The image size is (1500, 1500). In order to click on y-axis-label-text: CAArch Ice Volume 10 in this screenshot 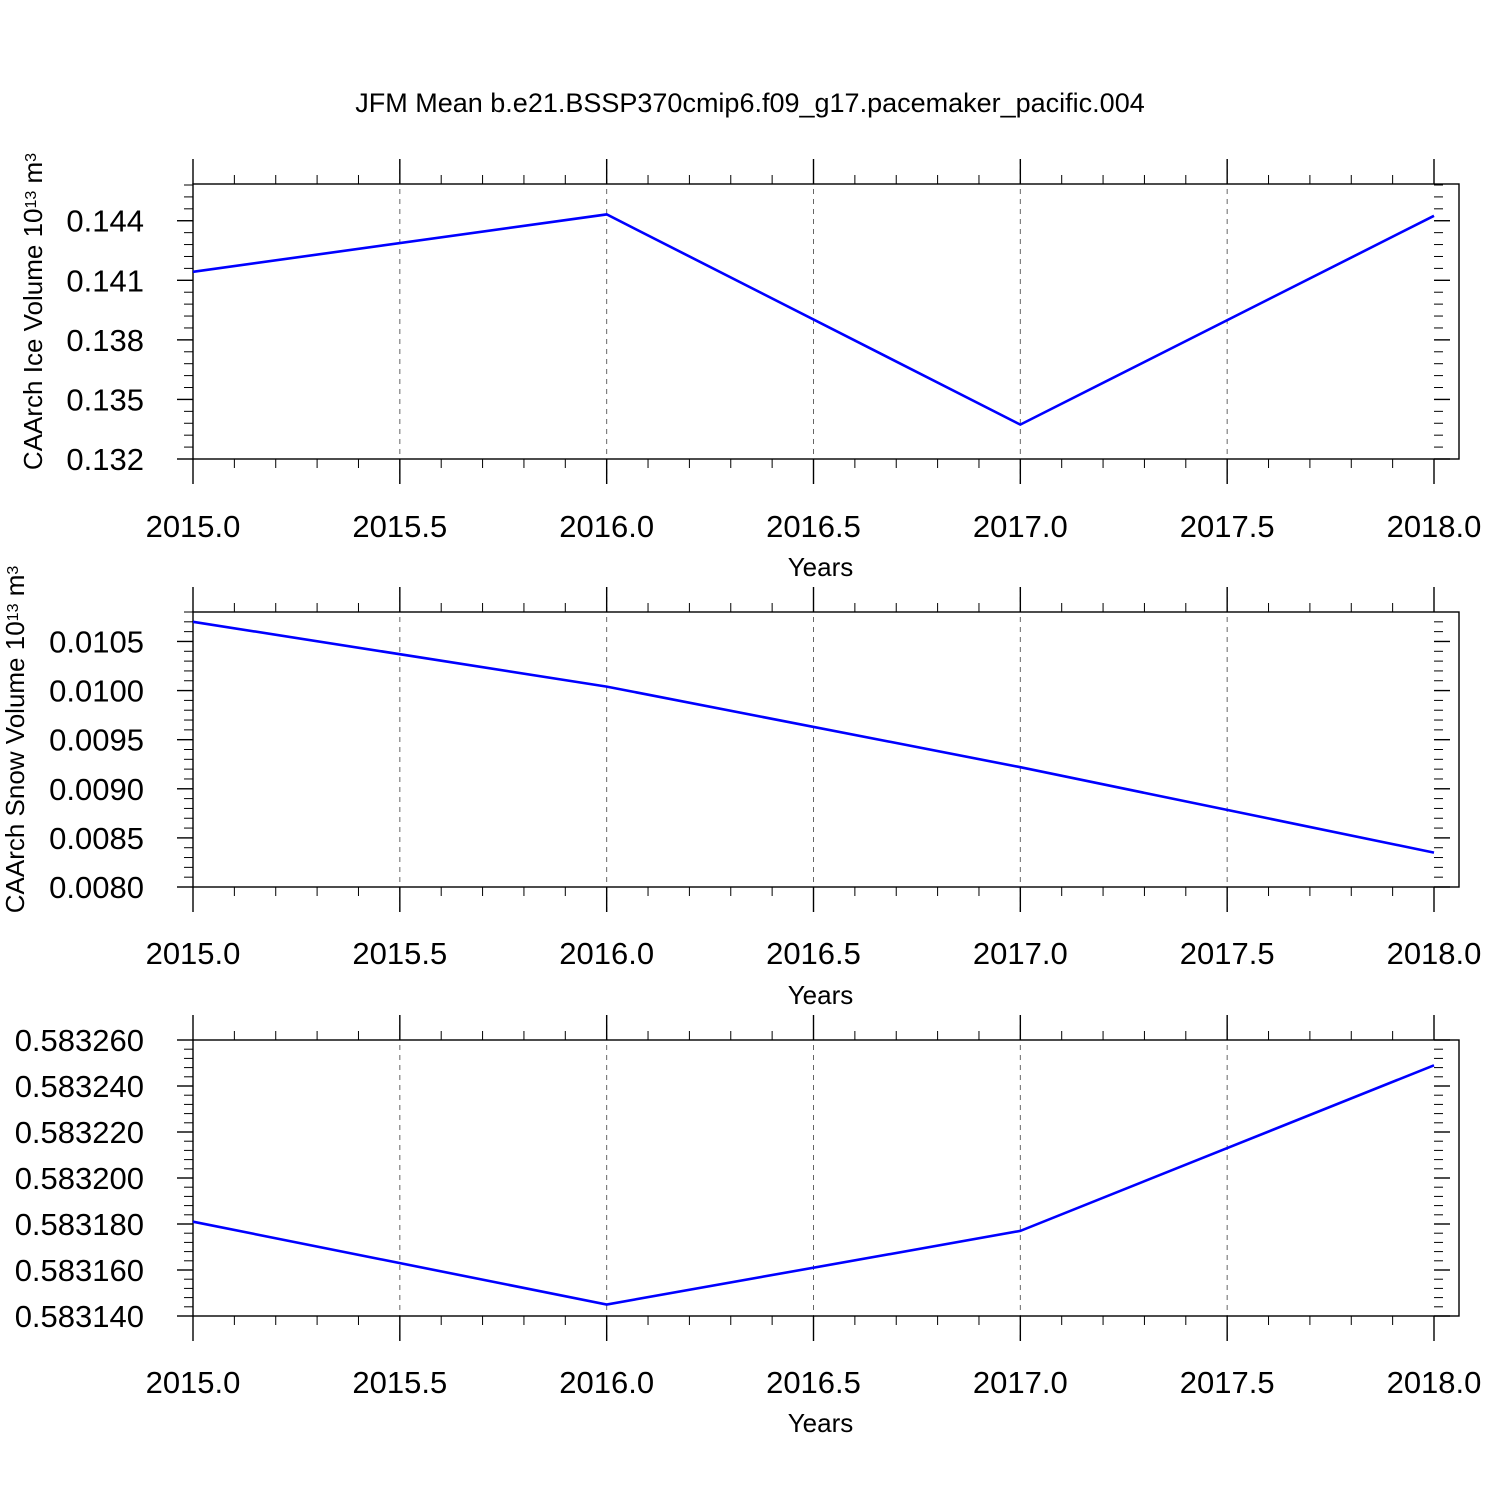, I will do `click(33, 340)`.